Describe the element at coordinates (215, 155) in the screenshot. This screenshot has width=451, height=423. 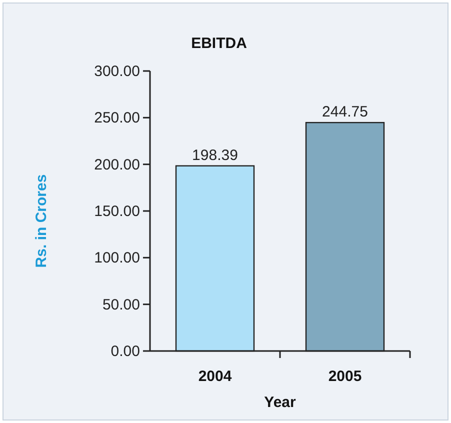
I see `data-label: 198.39` at that location.